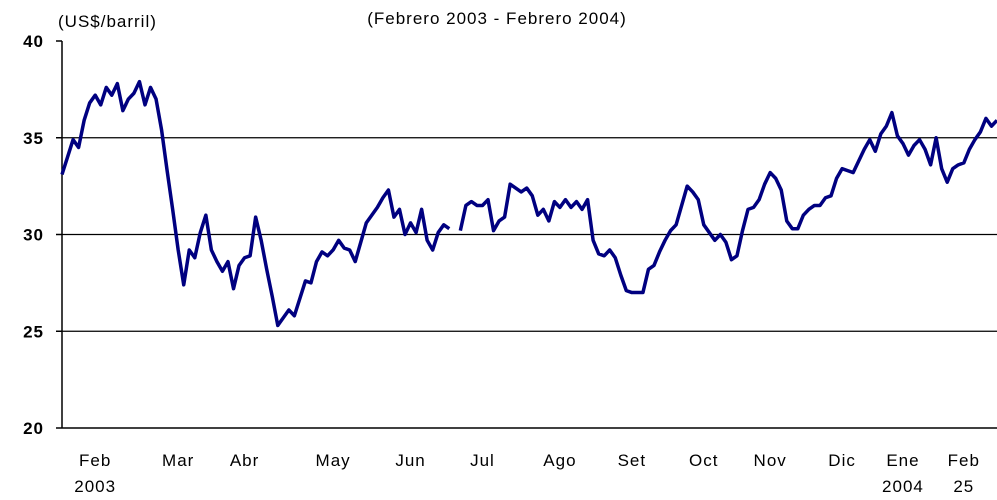  What do you see at coordinates (244, 460) in the screenshot?
I see `x-tick-label: Abr` at bounding box center [244, 460].